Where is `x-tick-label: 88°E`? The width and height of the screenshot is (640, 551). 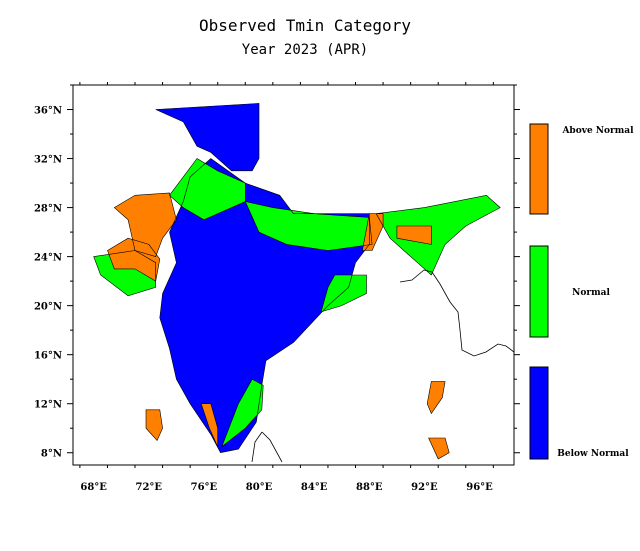 x-tick-label: 88°E is located at coordinates (369, 487).